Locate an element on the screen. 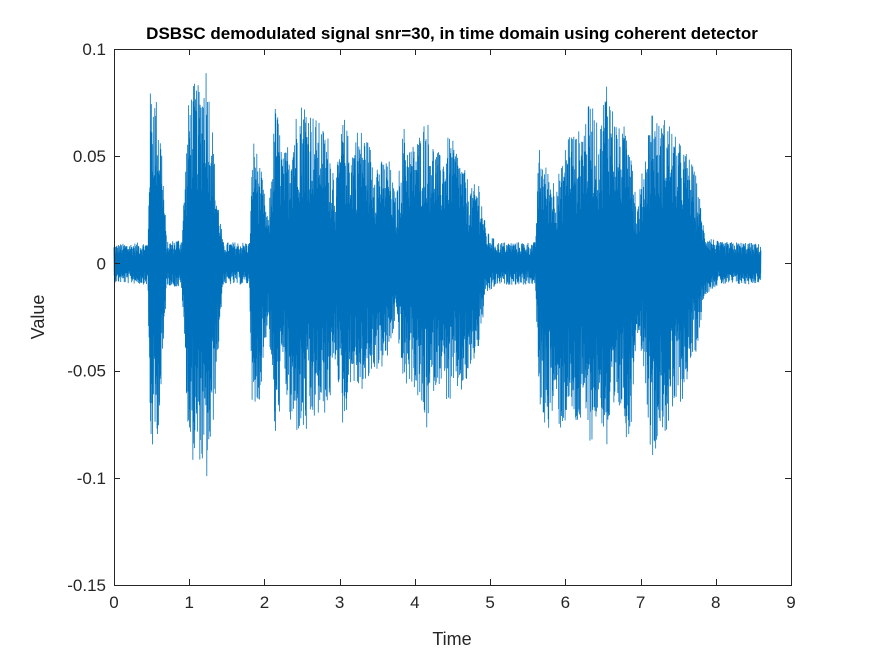  x-tick-label: 5 is located at coordinates (489, 602).